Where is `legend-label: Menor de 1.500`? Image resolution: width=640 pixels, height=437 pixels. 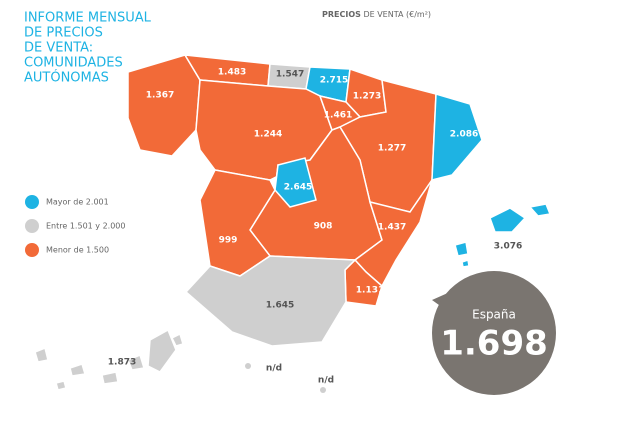
legend-label: Menor de 1.500 is located at coordinates (77, 250).